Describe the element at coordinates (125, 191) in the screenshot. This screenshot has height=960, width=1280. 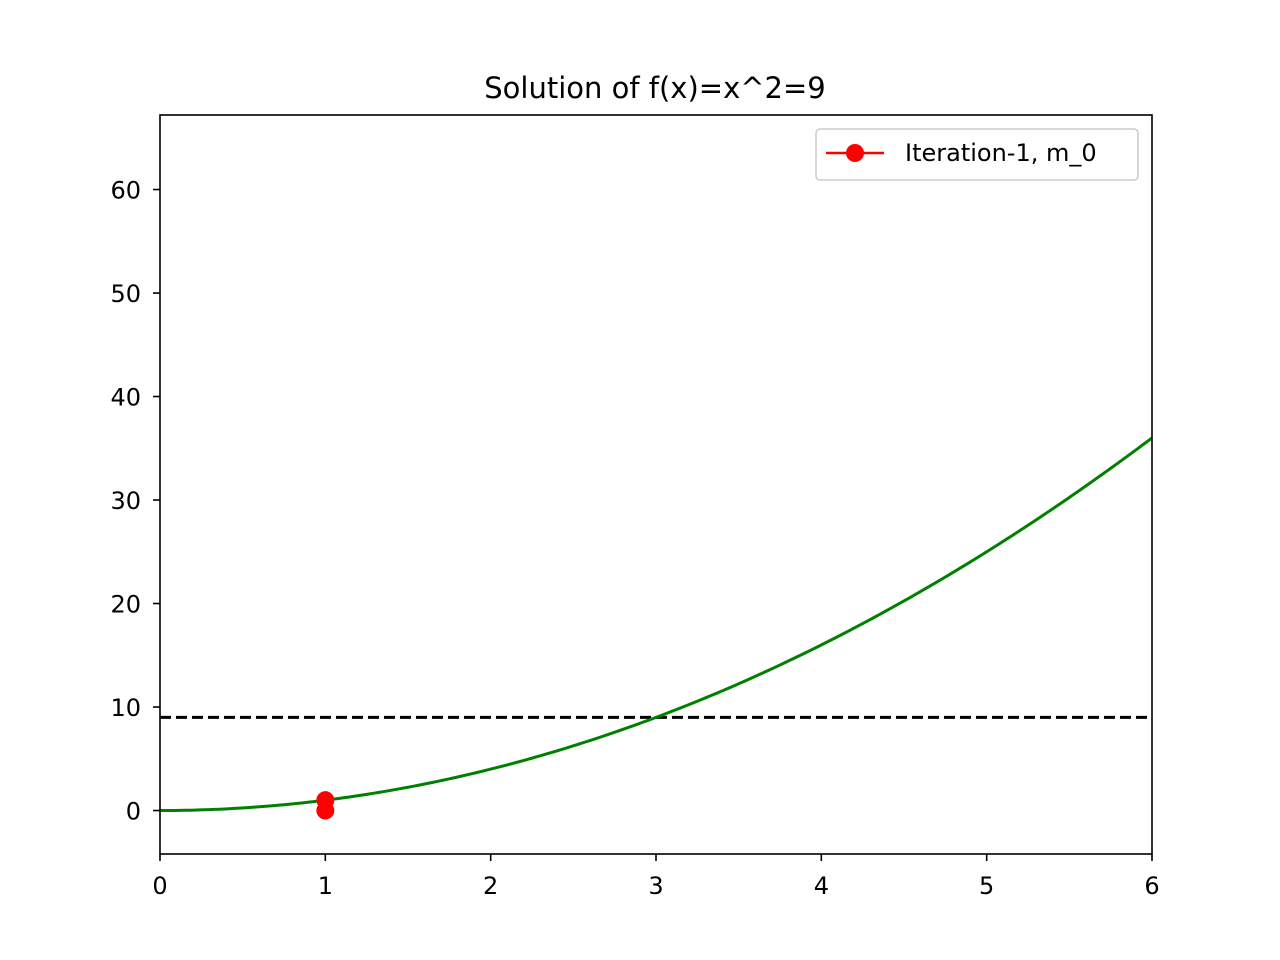
I see `y-tick-label-60: 60` at that location.